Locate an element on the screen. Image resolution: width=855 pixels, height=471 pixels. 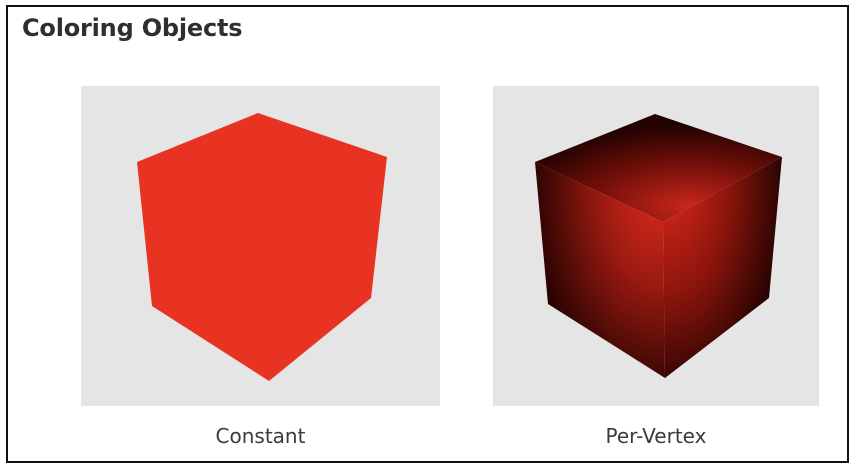
caption-constant: Constant is located at coordinates (260, 436).